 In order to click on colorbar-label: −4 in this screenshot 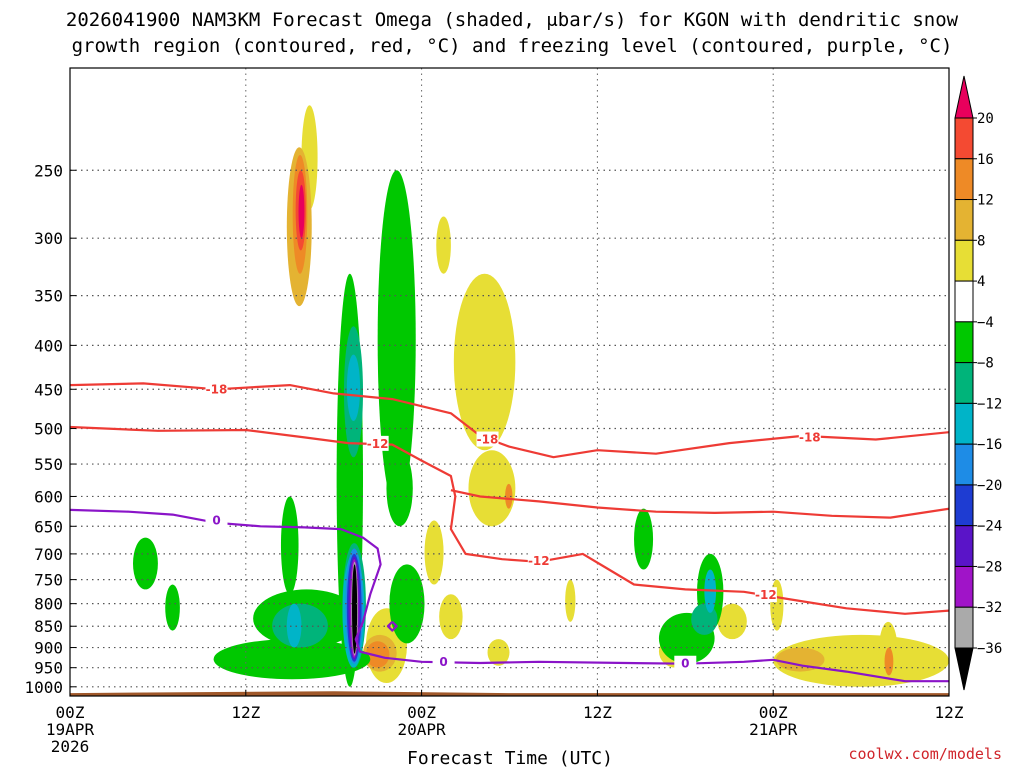, I will do `click(985, 323)`.